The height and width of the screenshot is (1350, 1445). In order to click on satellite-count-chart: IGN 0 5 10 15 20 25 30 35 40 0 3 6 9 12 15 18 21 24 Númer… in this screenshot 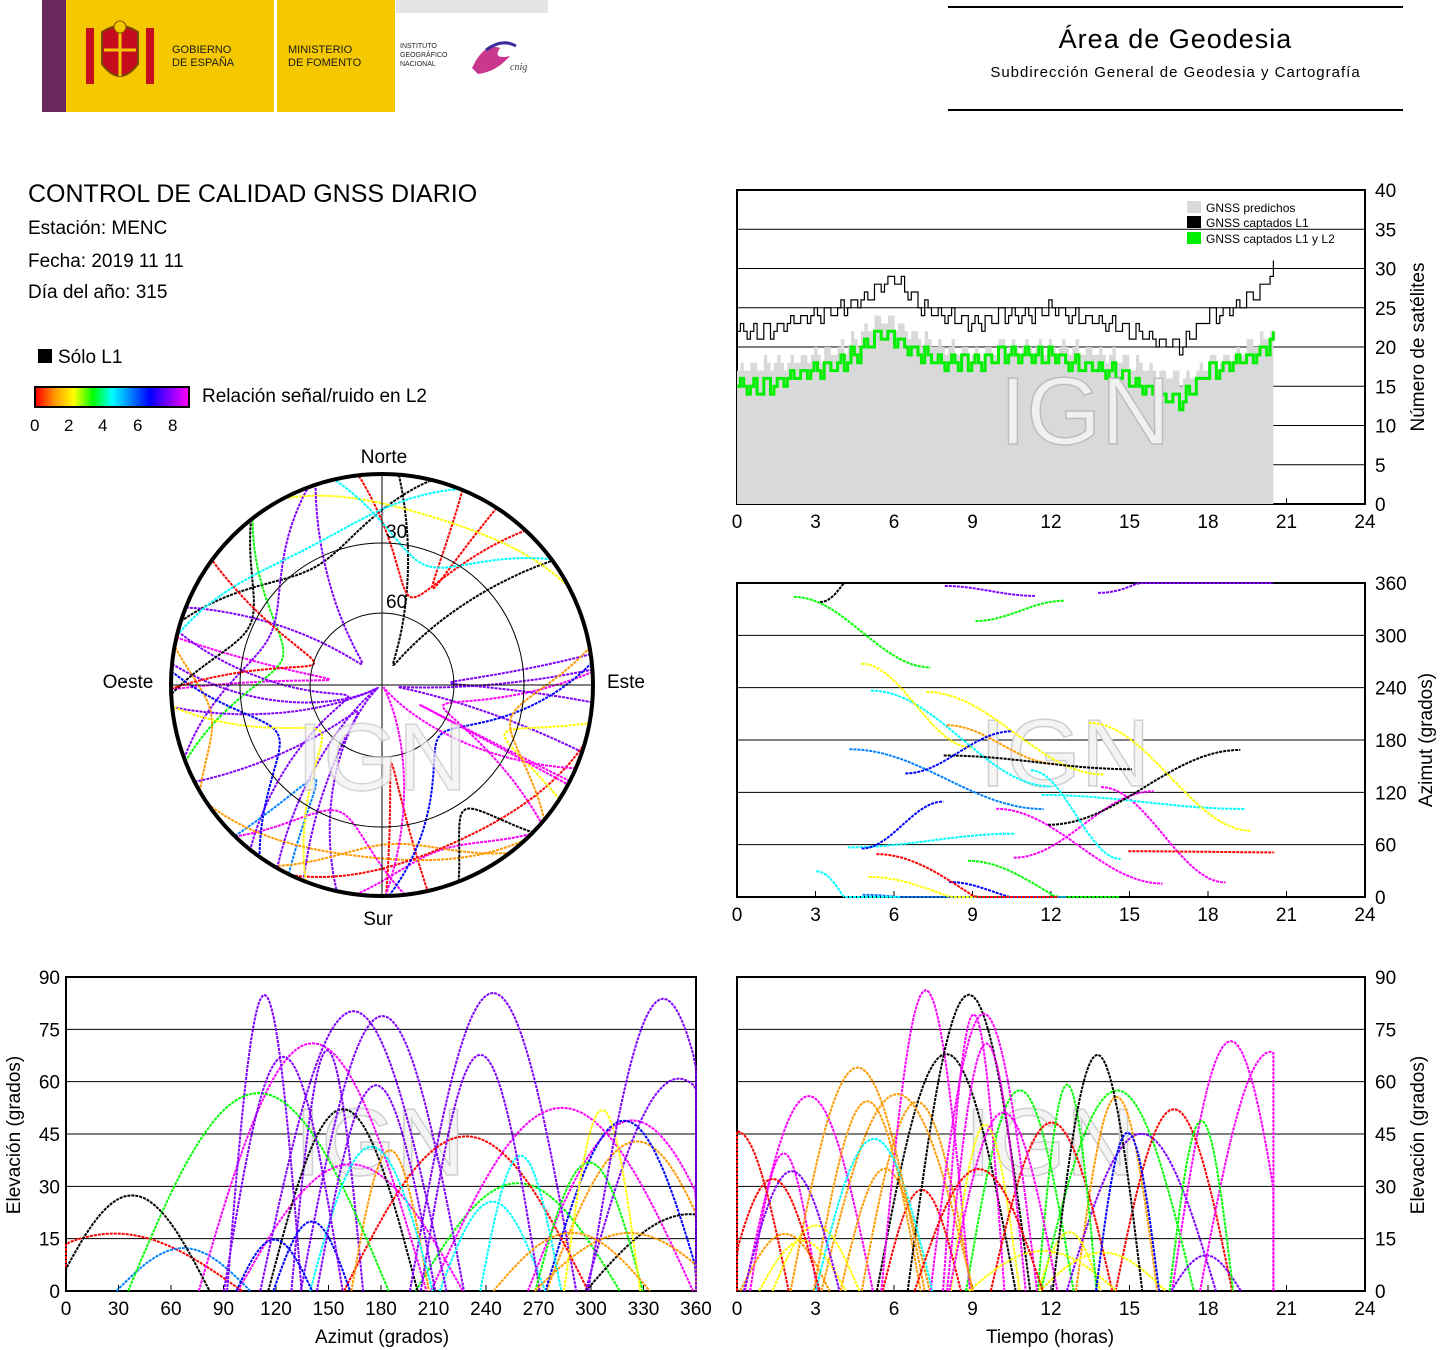, I will do `click(1080, 357)`.